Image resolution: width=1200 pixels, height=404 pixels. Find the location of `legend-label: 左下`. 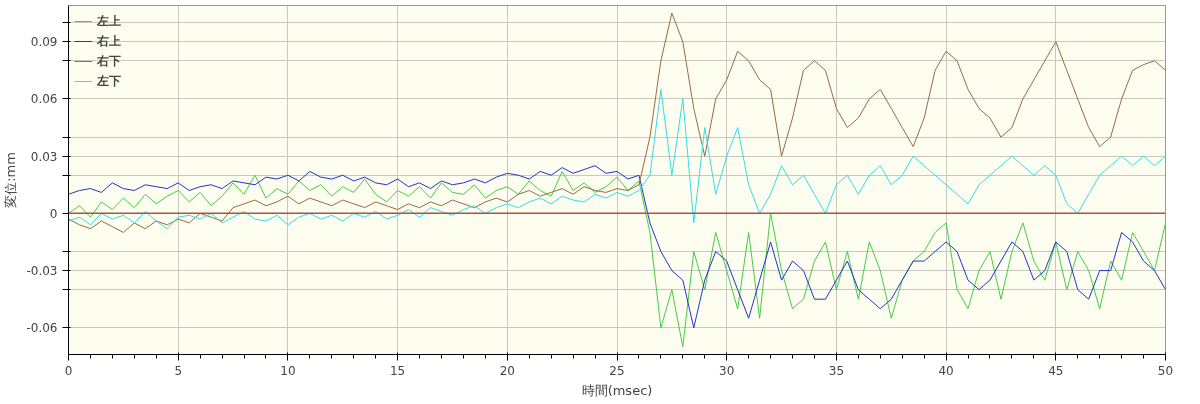

legend-label: 左下 is located at coordinates (109, 81).